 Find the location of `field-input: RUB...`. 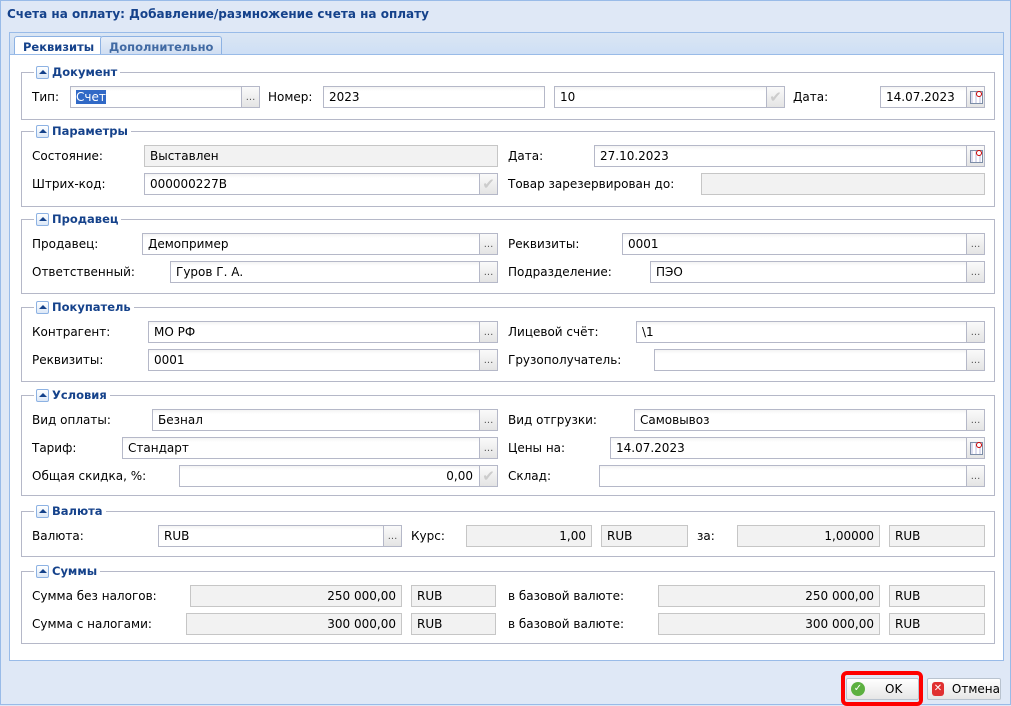

field-input: RUB... is located at coordinates (280, 536).